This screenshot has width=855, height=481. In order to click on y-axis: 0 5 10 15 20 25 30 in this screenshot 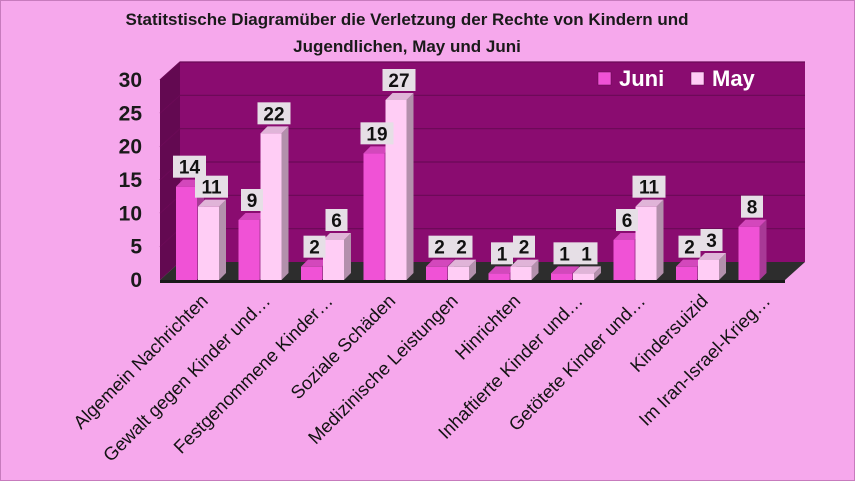, I will do `click(131, 180)`.